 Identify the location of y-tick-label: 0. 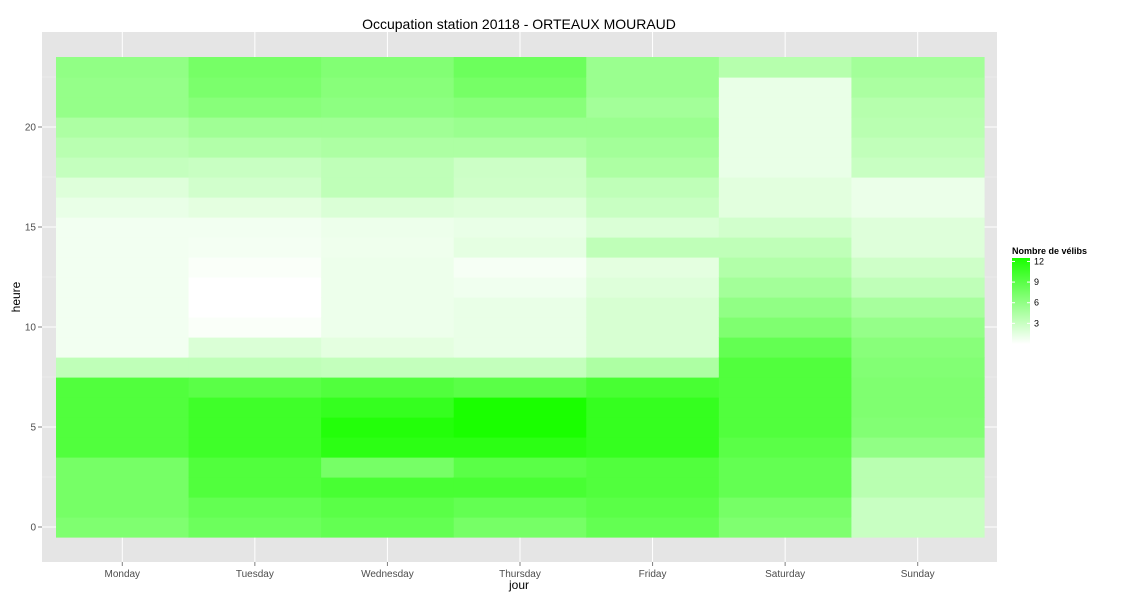
(33, 528).